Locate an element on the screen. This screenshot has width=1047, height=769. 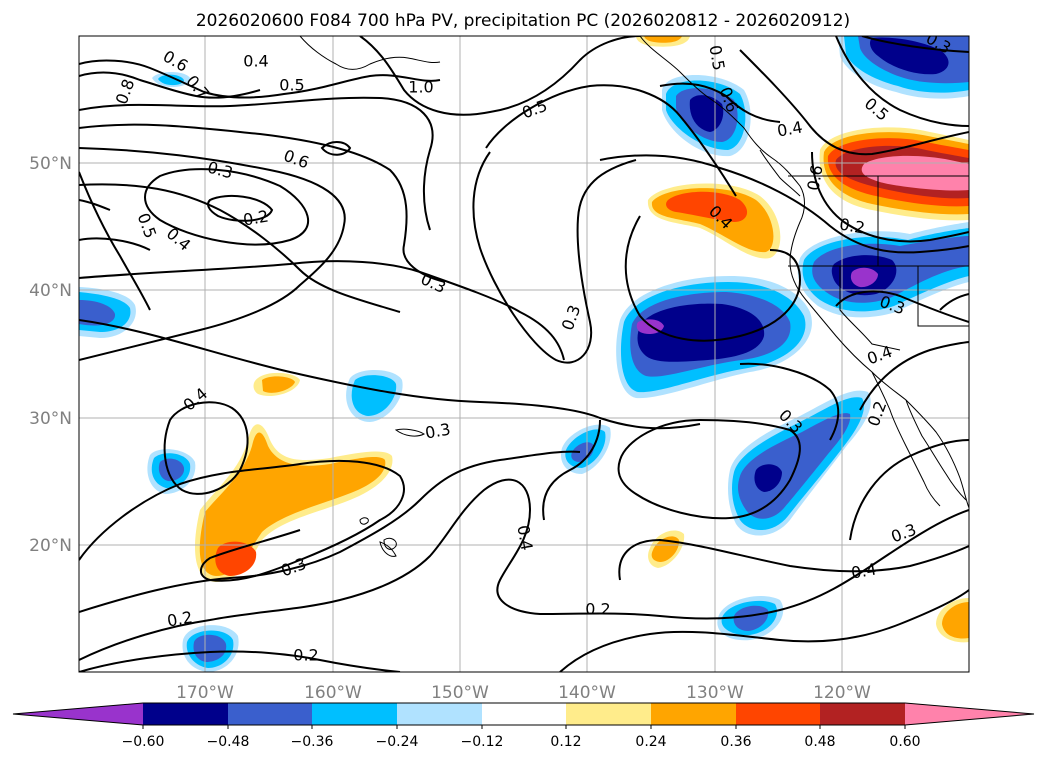
coastline-gulf is located at coordinates (936, 450).